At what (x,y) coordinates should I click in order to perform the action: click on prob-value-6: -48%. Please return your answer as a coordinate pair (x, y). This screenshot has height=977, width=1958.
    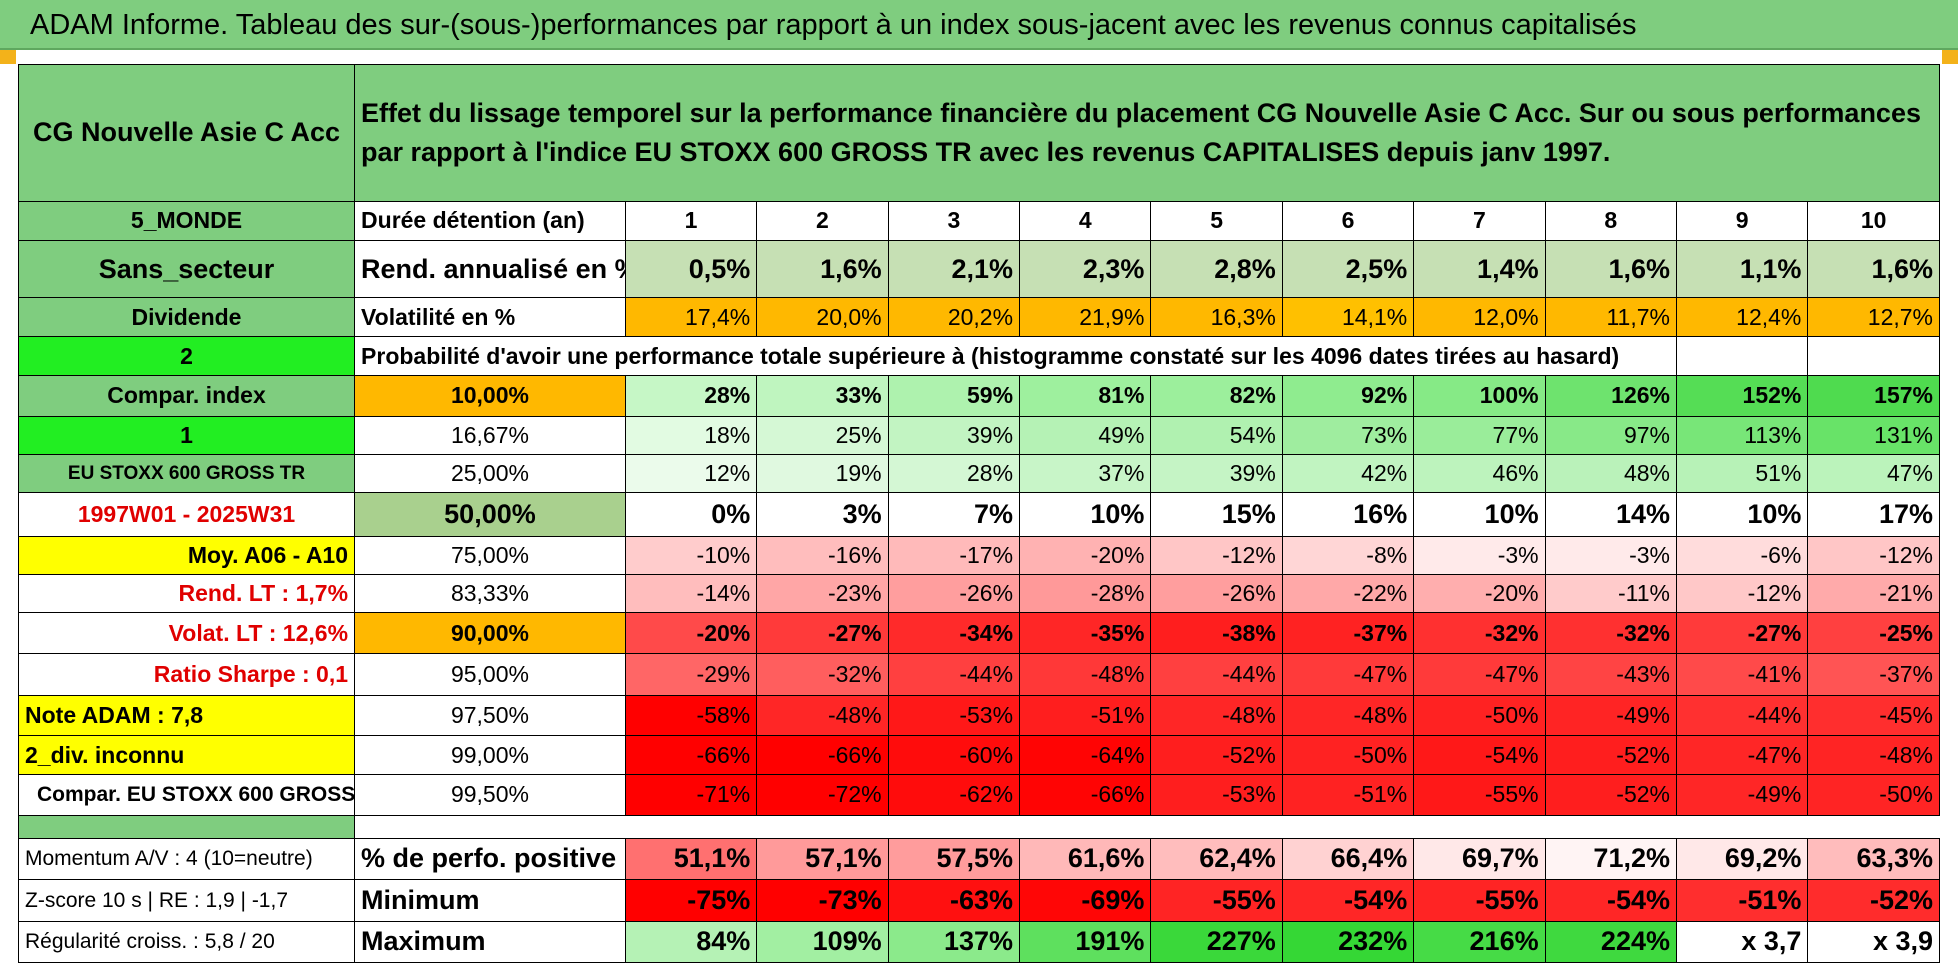
    Looking at the image, I should click on (1348, 715).